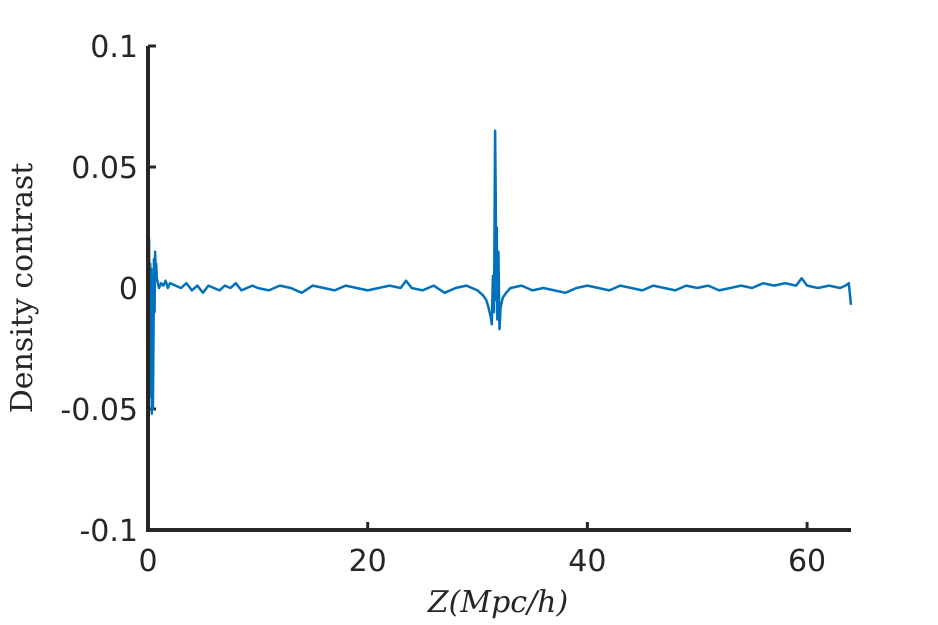 Image resolution: width=938 pixels, height=625 pixels. I want to click on y-tick-label: 0.1, so click(114, 47).